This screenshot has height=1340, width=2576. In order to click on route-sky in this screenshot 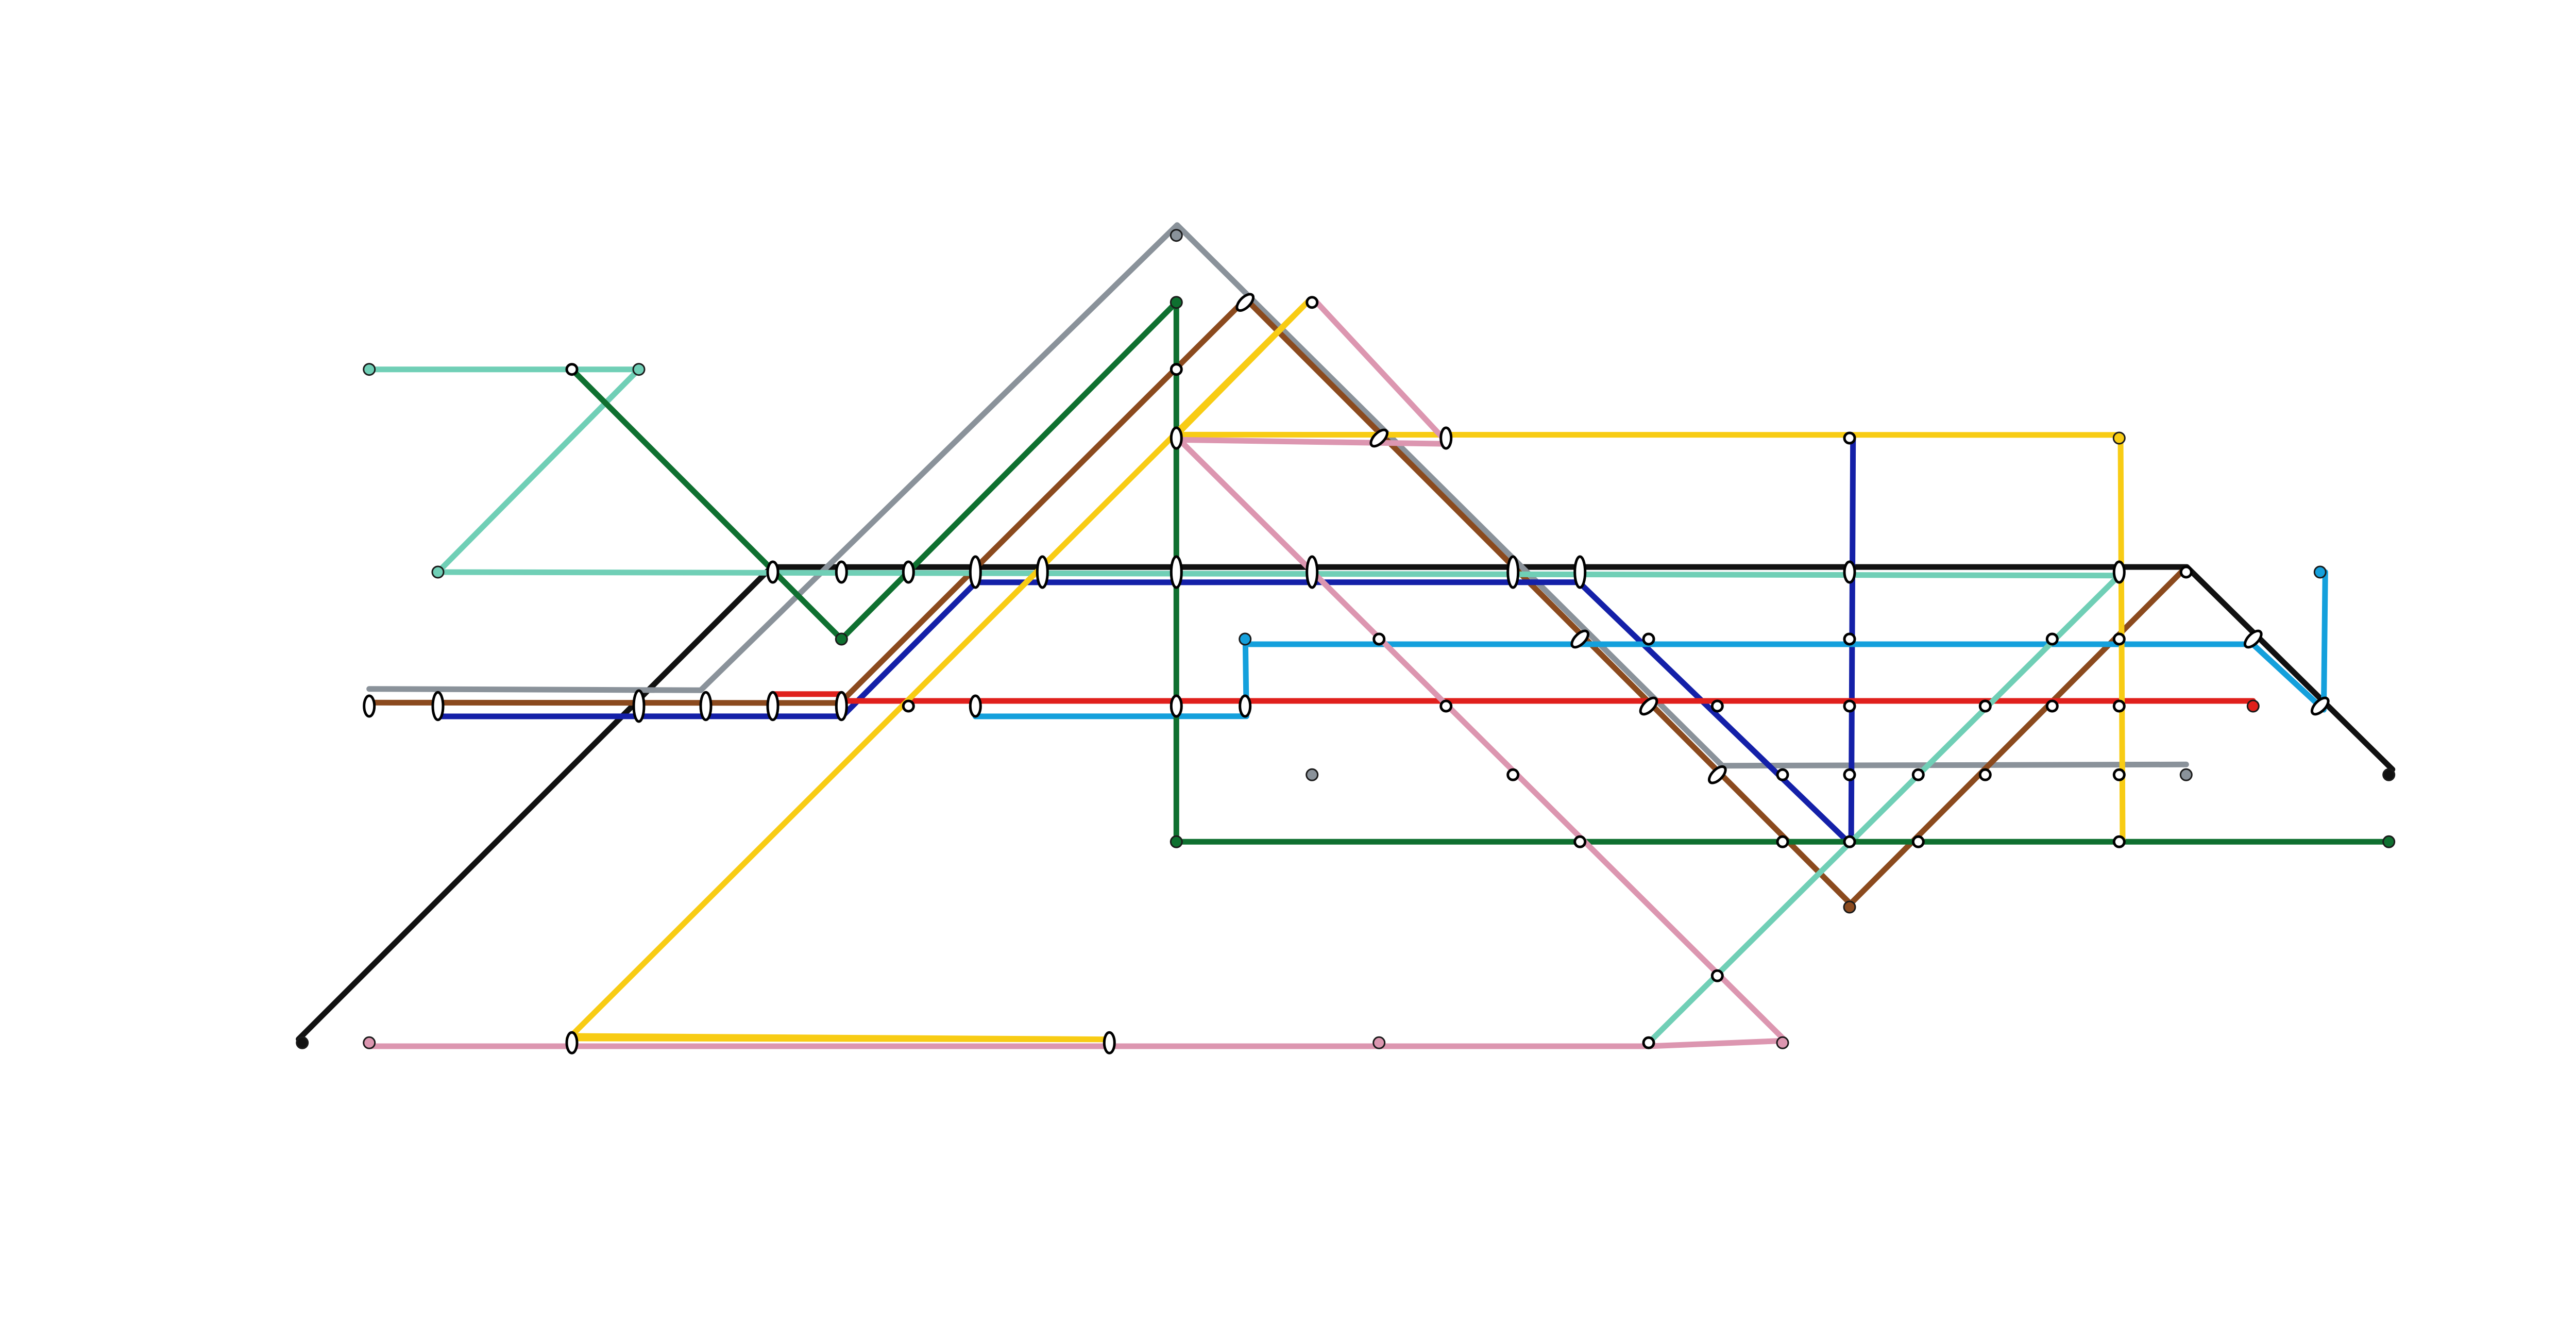, I will do `click(1650, 644)`.